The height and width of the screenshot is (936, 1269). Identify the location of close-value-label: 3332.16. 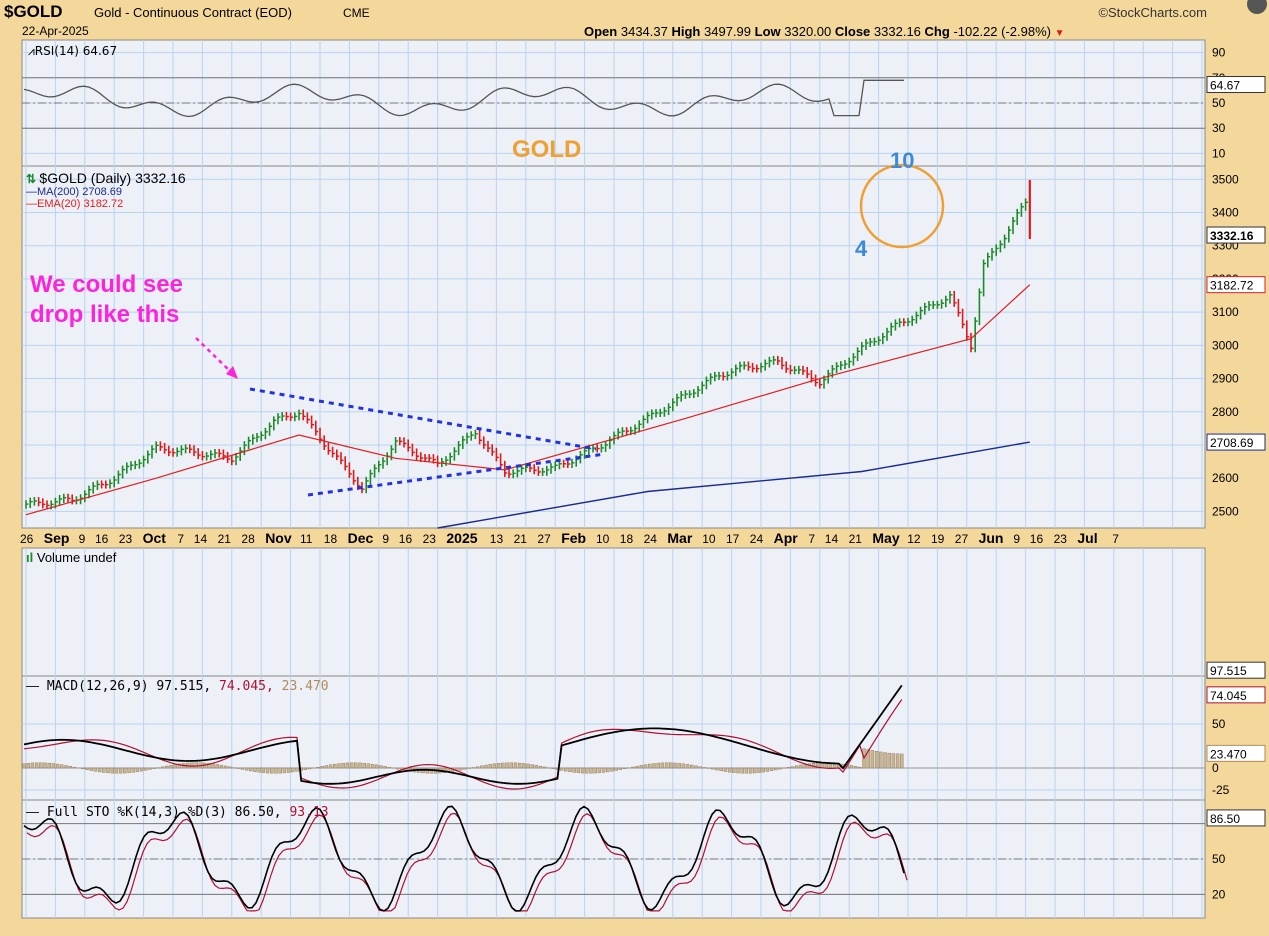
(1232, 236).